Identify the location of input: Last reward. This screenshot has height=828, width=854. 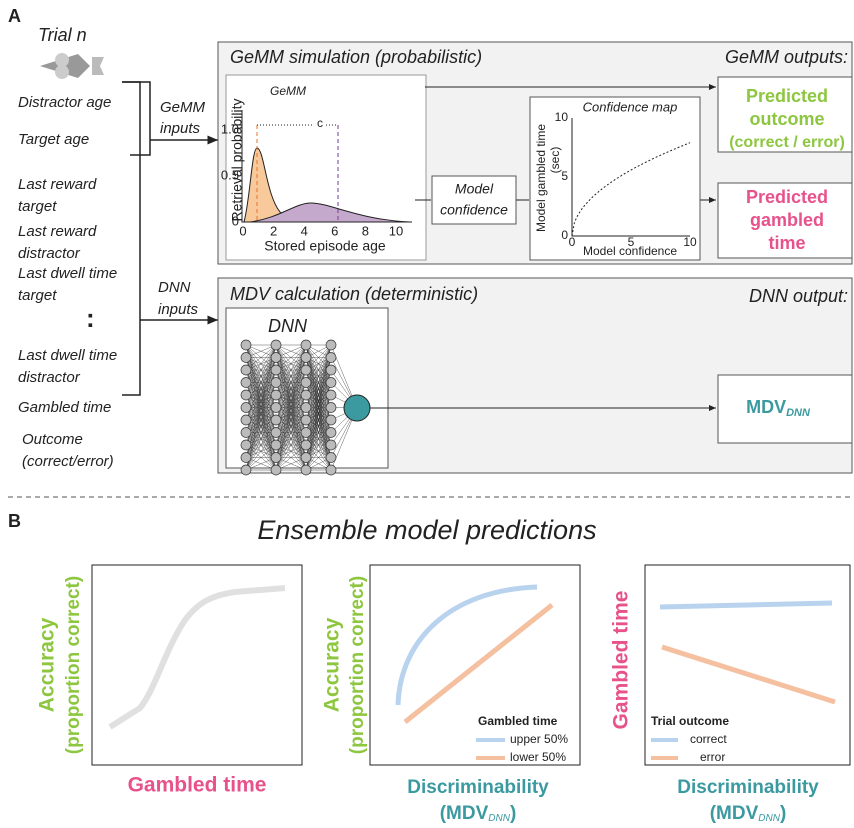
(57, 184).